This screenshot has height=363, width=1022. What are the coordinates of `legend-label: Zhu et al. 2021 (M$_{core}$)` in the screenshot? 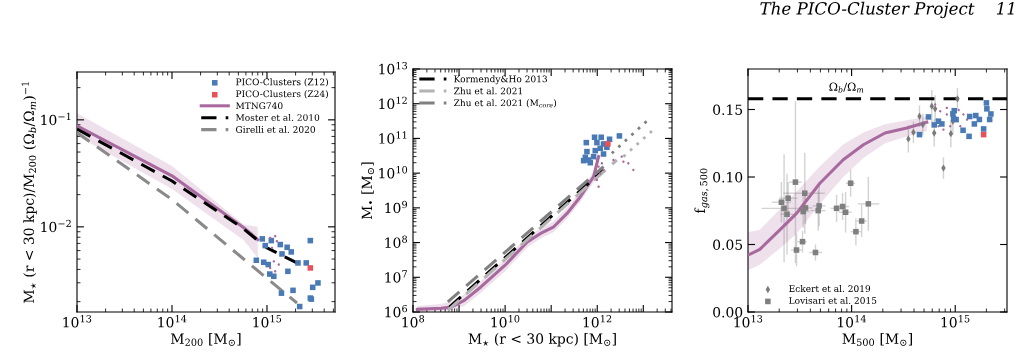 It's located at (505, 103).